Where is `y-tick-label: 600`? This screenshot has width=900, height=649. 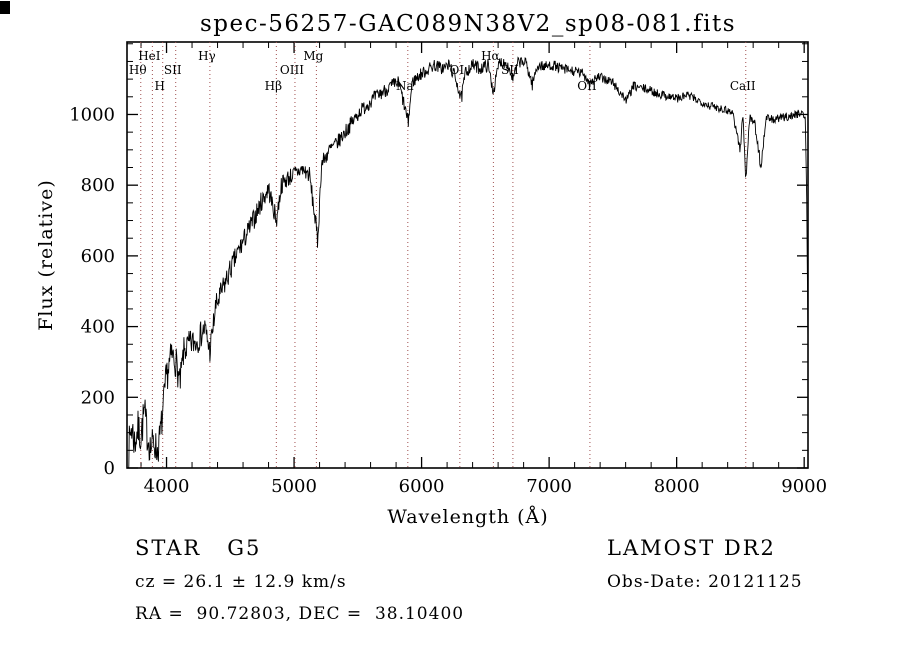
y-tick-label: 600 is located at coordinates (98, 256).